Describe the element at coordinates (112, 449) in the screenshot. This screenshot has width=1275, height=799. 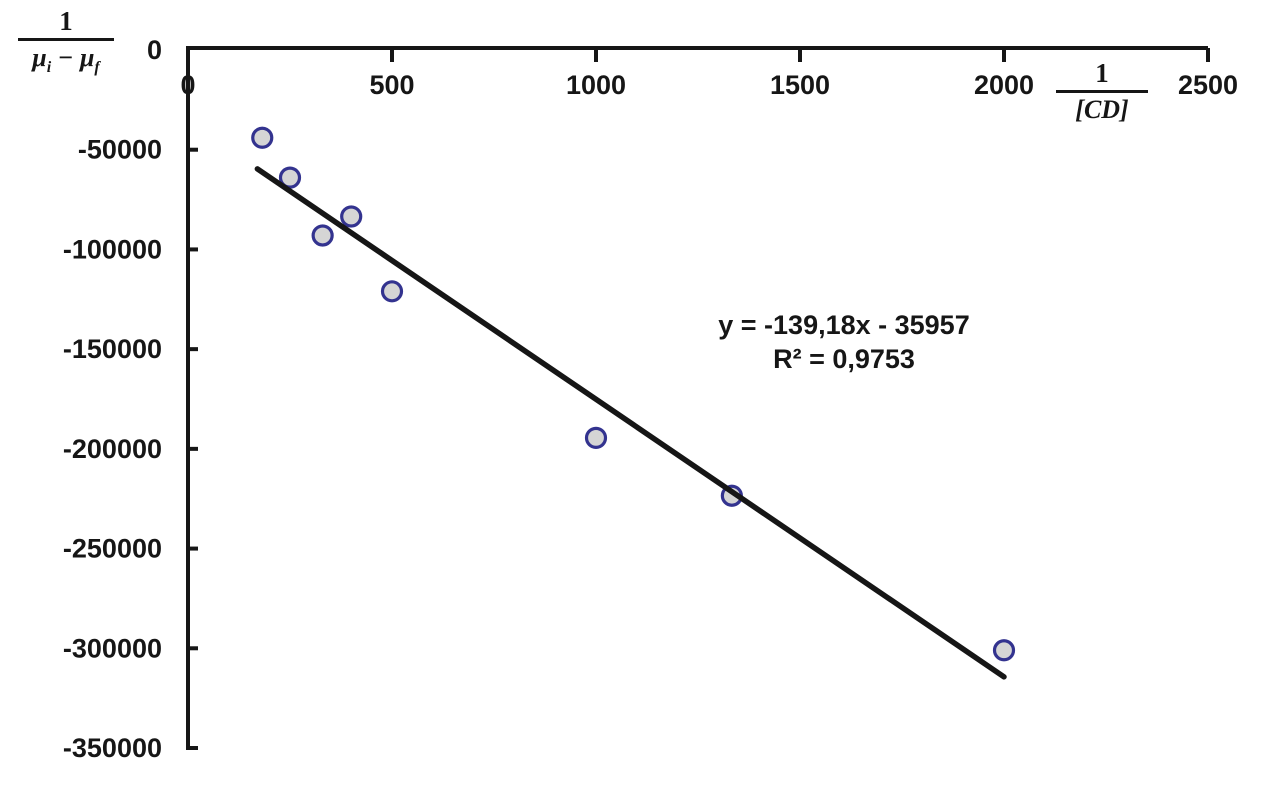
I see `y-tick-label: -200000` at that location.